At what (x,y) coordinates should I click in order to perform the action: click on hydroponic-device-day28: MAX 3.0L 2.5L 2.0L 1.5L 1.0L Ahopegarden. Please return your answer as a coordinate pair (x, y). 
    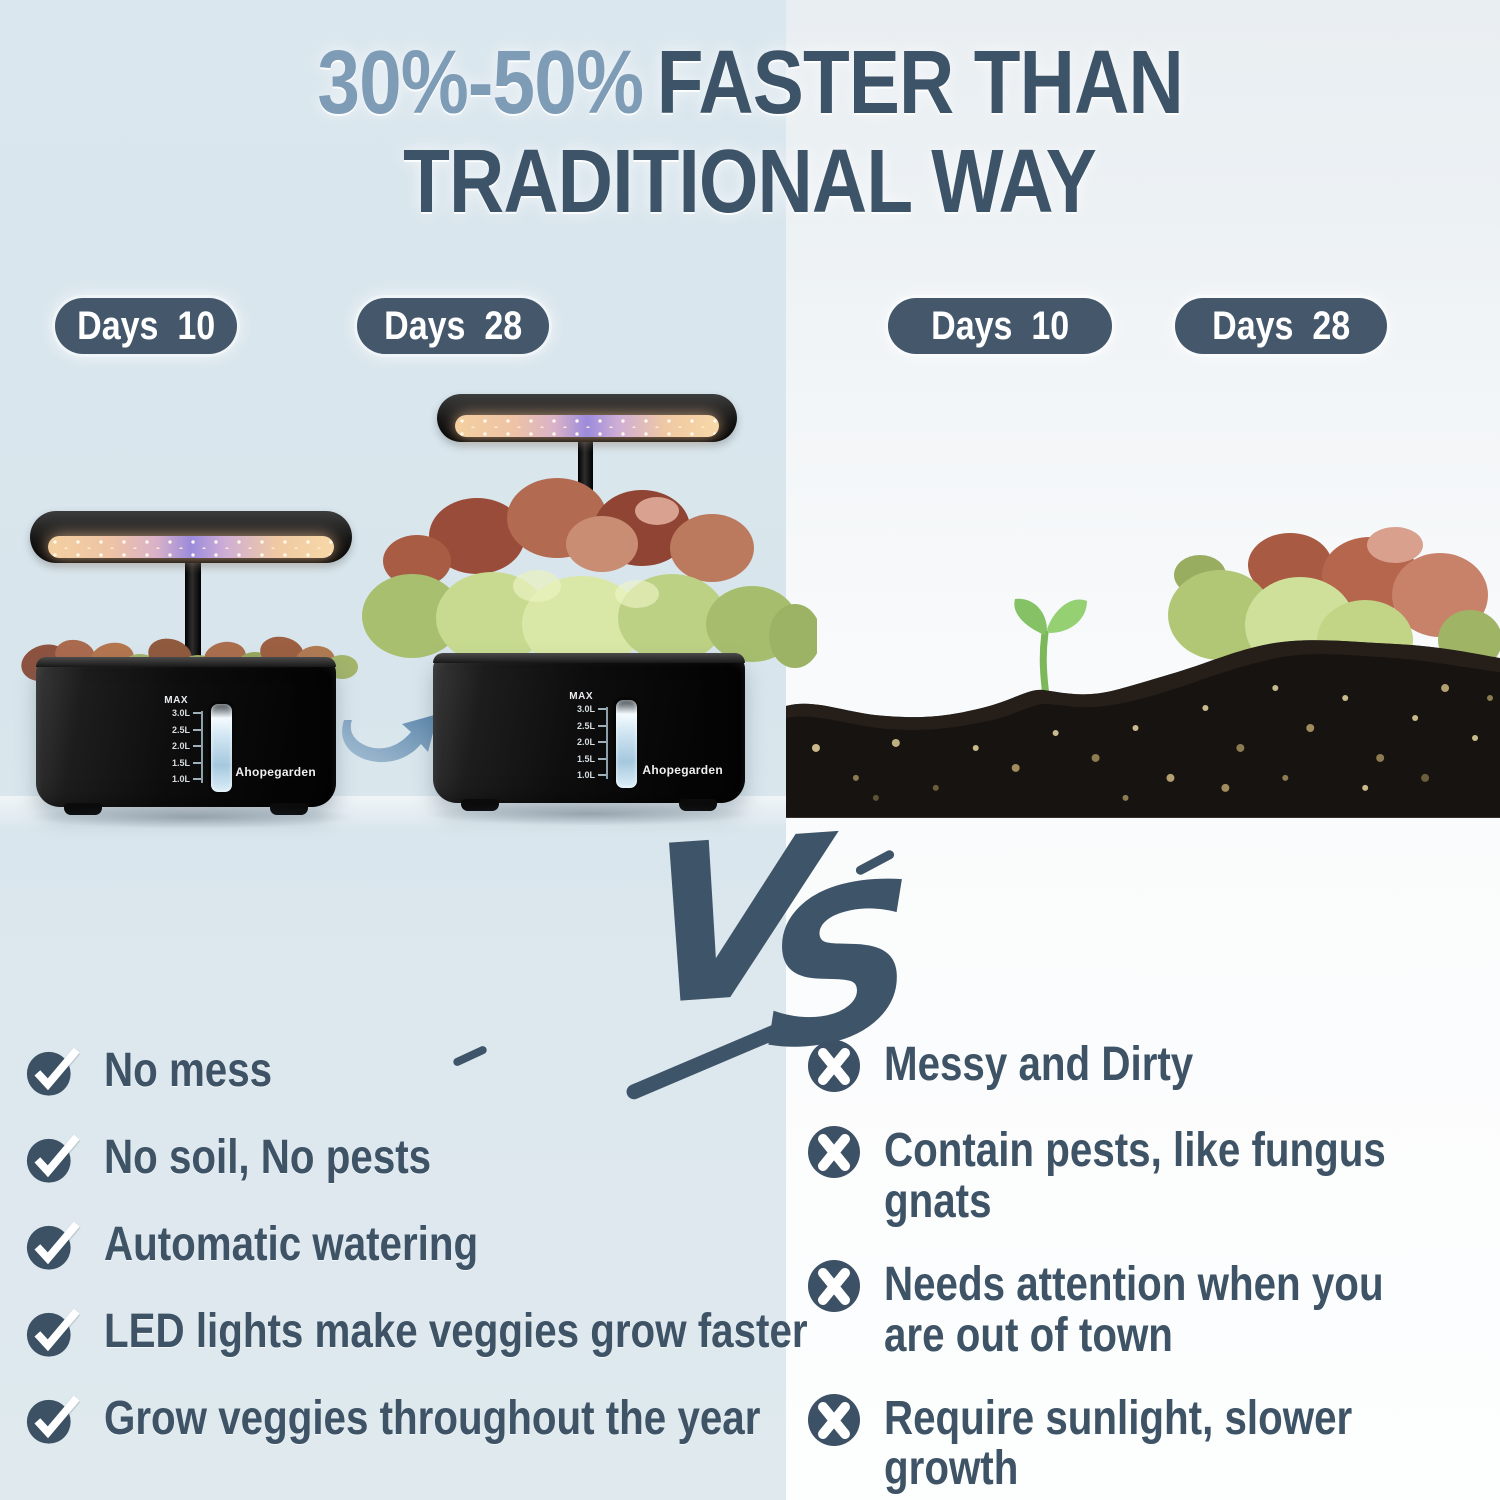
    Looking at the image, I should click on (589, 610).